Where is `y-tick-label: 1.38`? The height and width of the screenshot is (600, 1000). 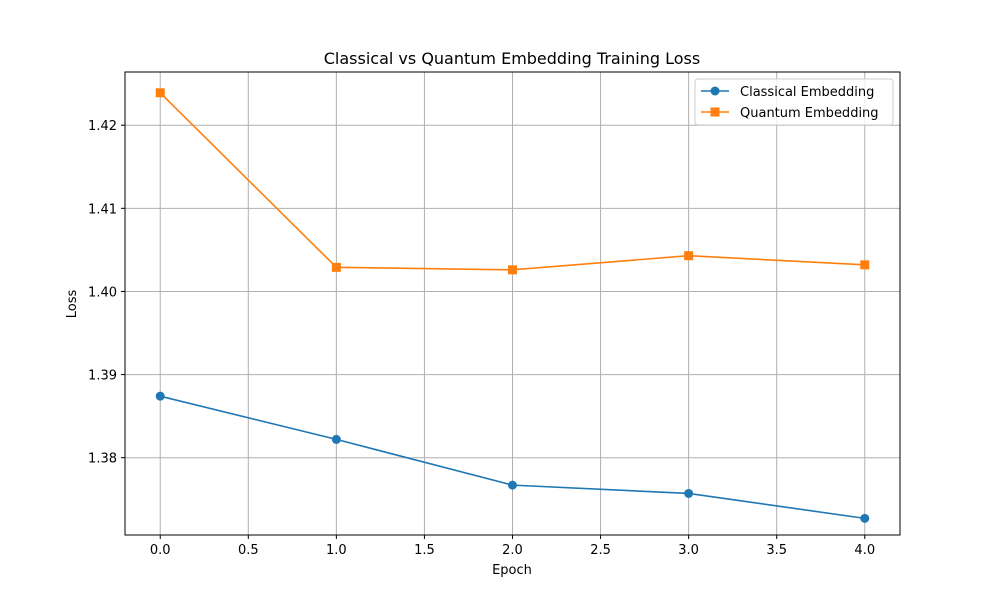 y-tick-label: 1.38 is located at coordinates (102, 459).